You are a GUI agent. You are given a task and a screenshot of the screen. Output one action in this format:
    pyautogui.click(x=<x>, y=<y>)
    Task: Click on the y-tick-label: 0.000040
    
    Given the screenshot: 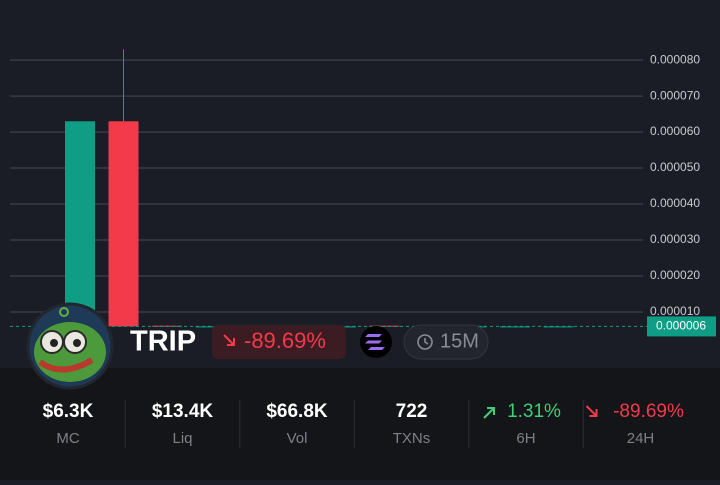 What is the action you would take?
    pyautogui.click(x=675, y=203)
    